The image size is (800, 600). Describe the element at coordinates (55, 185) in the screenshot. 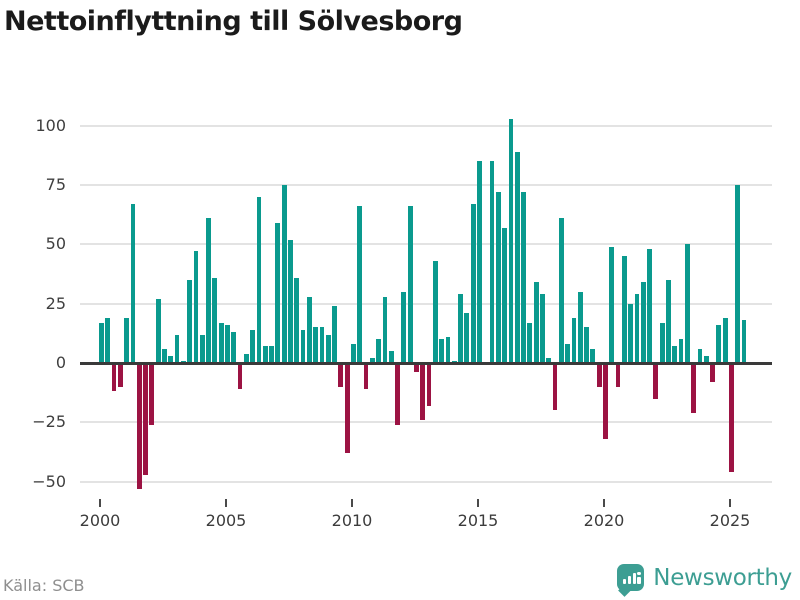

I see `y-tick-label: 75` at that location.